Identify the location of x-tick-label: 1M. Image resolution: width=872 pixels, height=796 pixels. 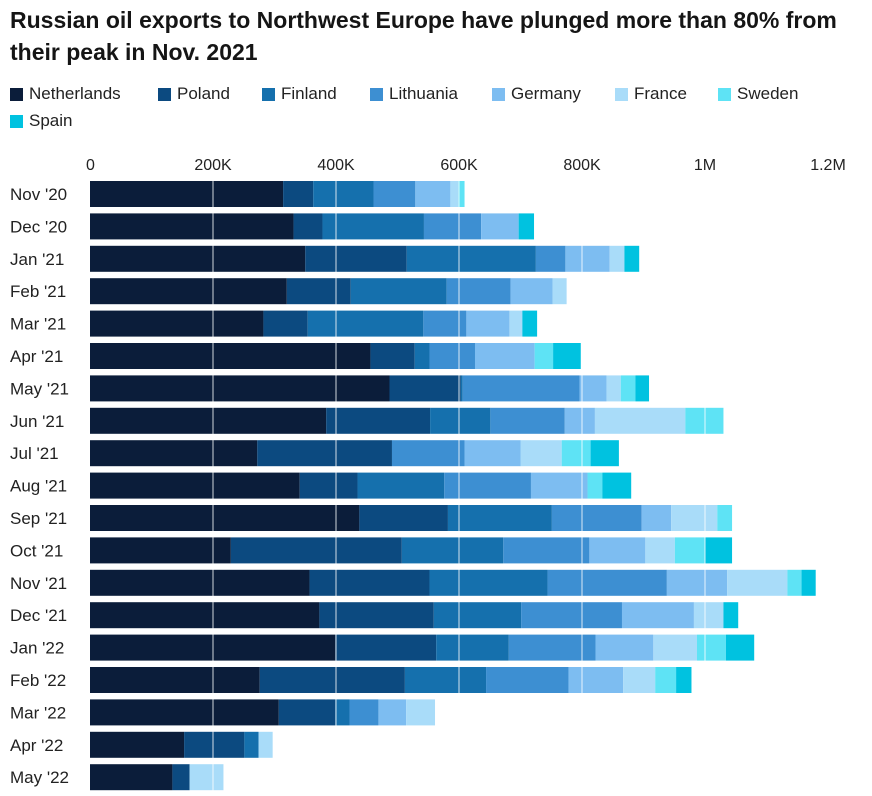
(705, 165).